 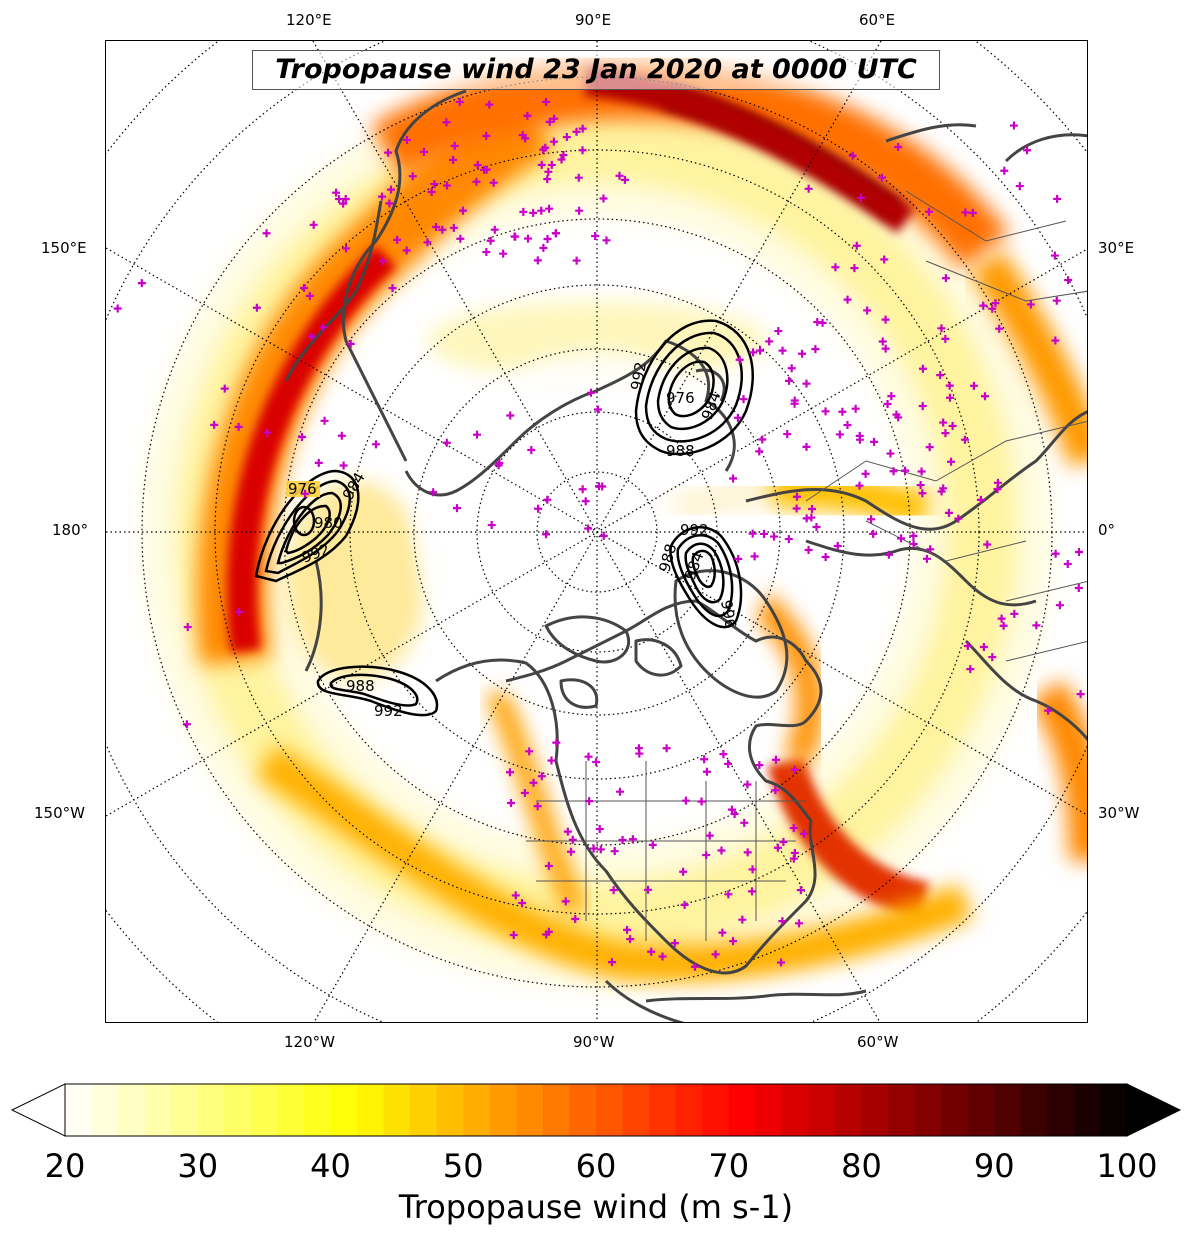 I want to click on pressure-contours, so click(x=504, y=518).